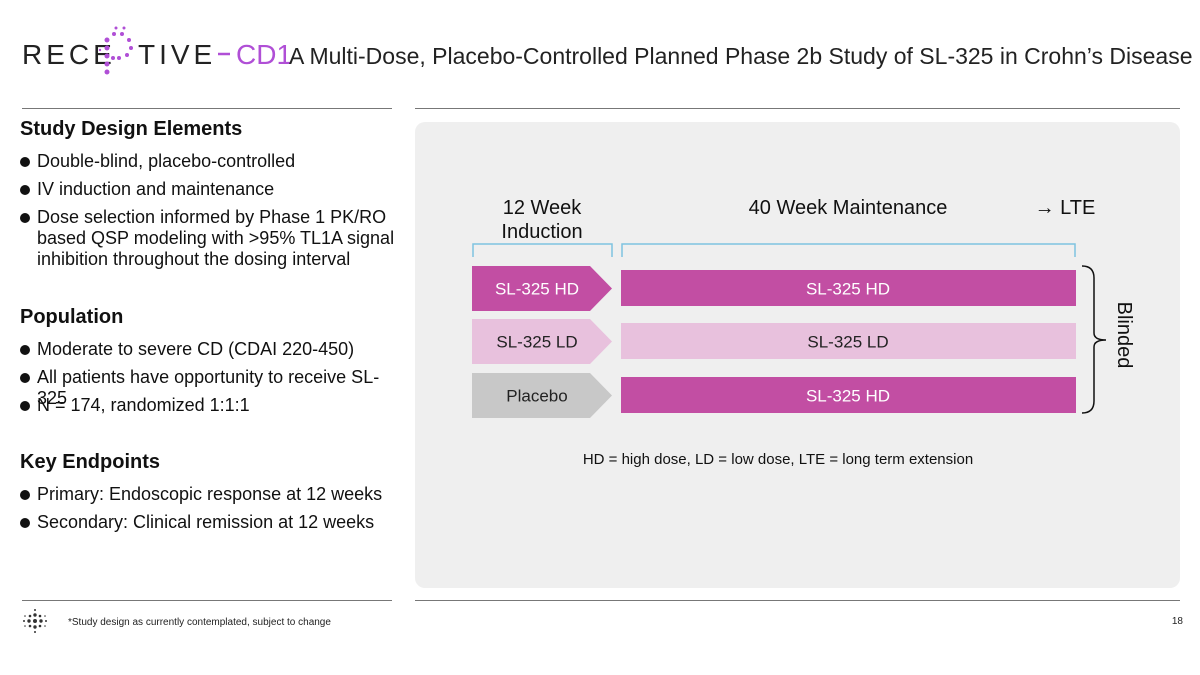  I want to click on bullet: Double-blind, placebo-controlled, so click(208, 161).